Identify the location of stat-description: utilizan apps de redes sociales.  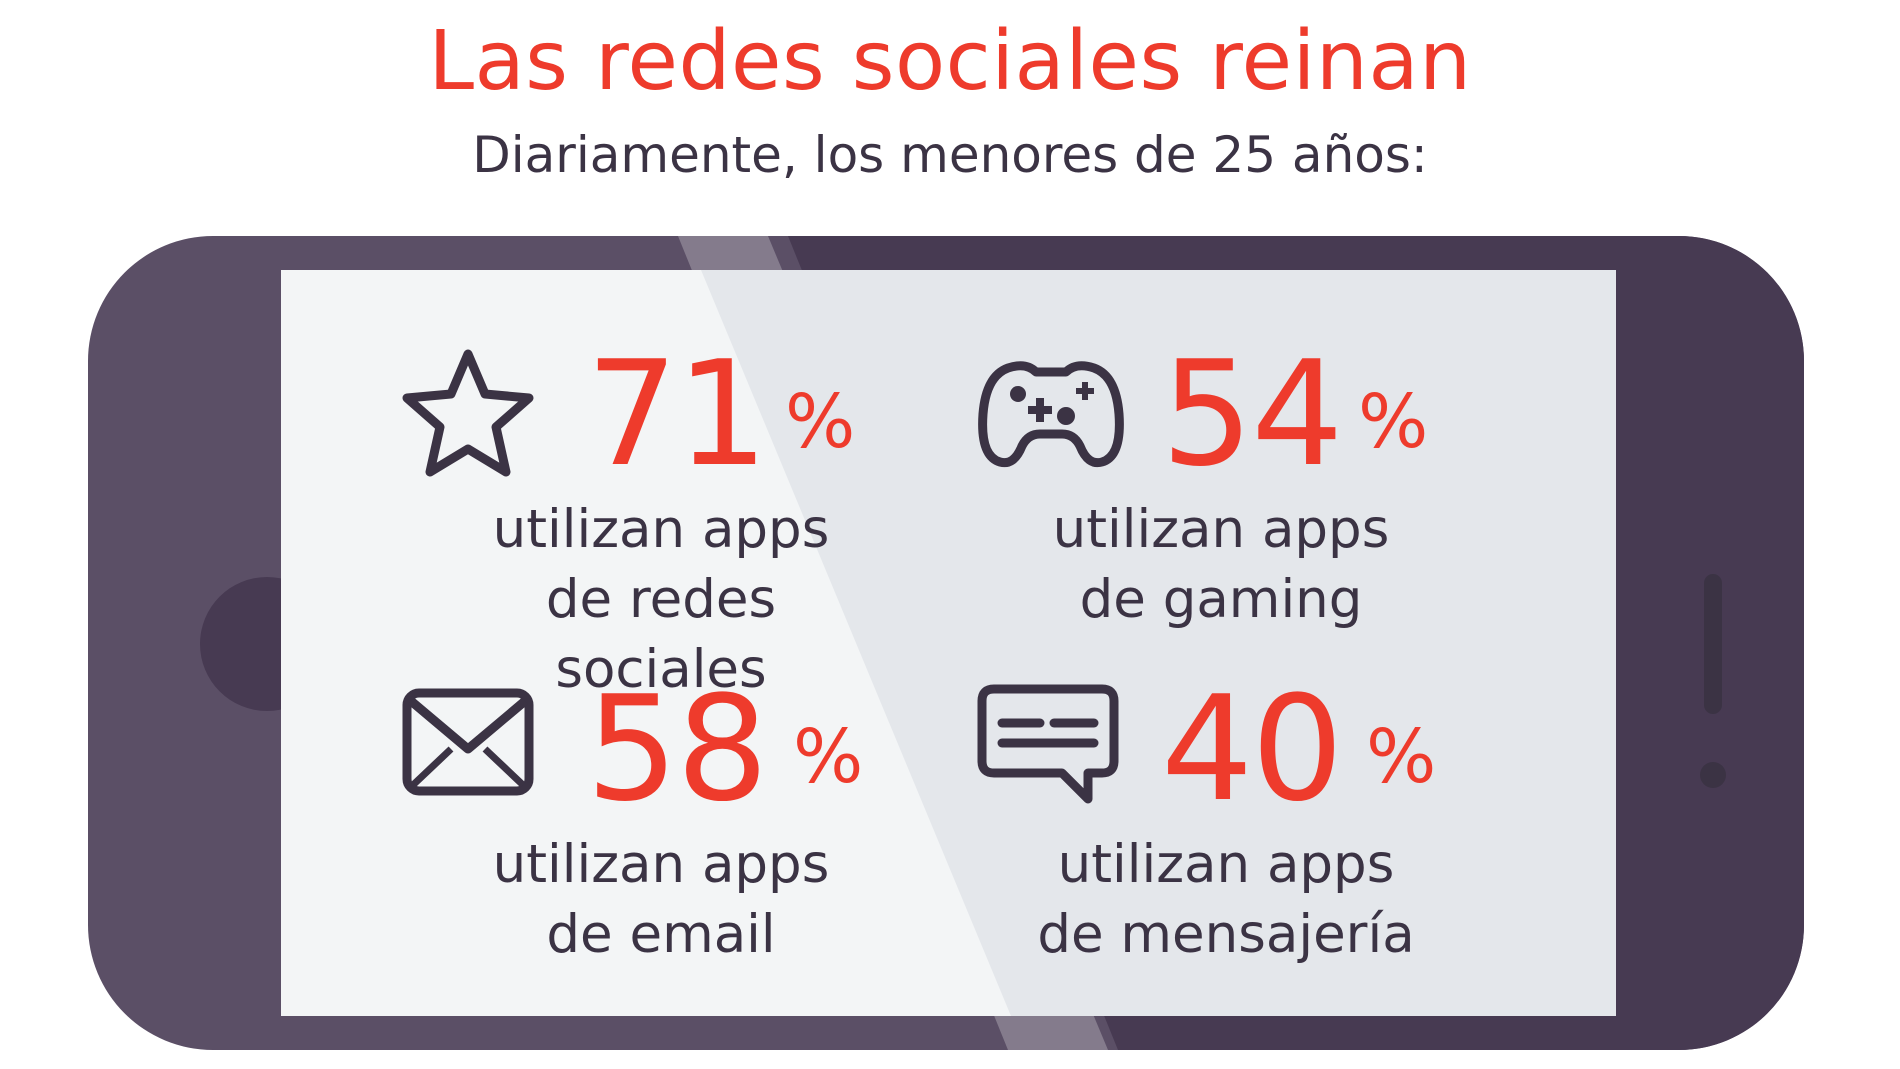
(661, 599).